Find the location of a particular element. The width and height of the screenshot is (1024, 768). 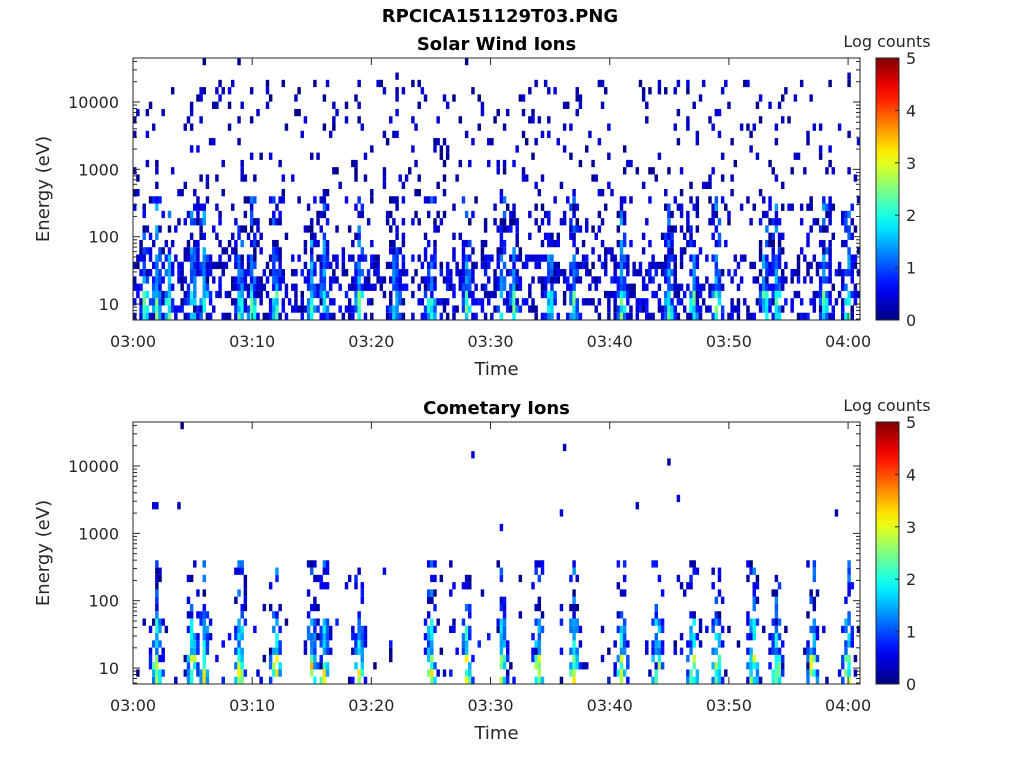

x-tick-label: 03:50 is located at coordinates (729, 705).